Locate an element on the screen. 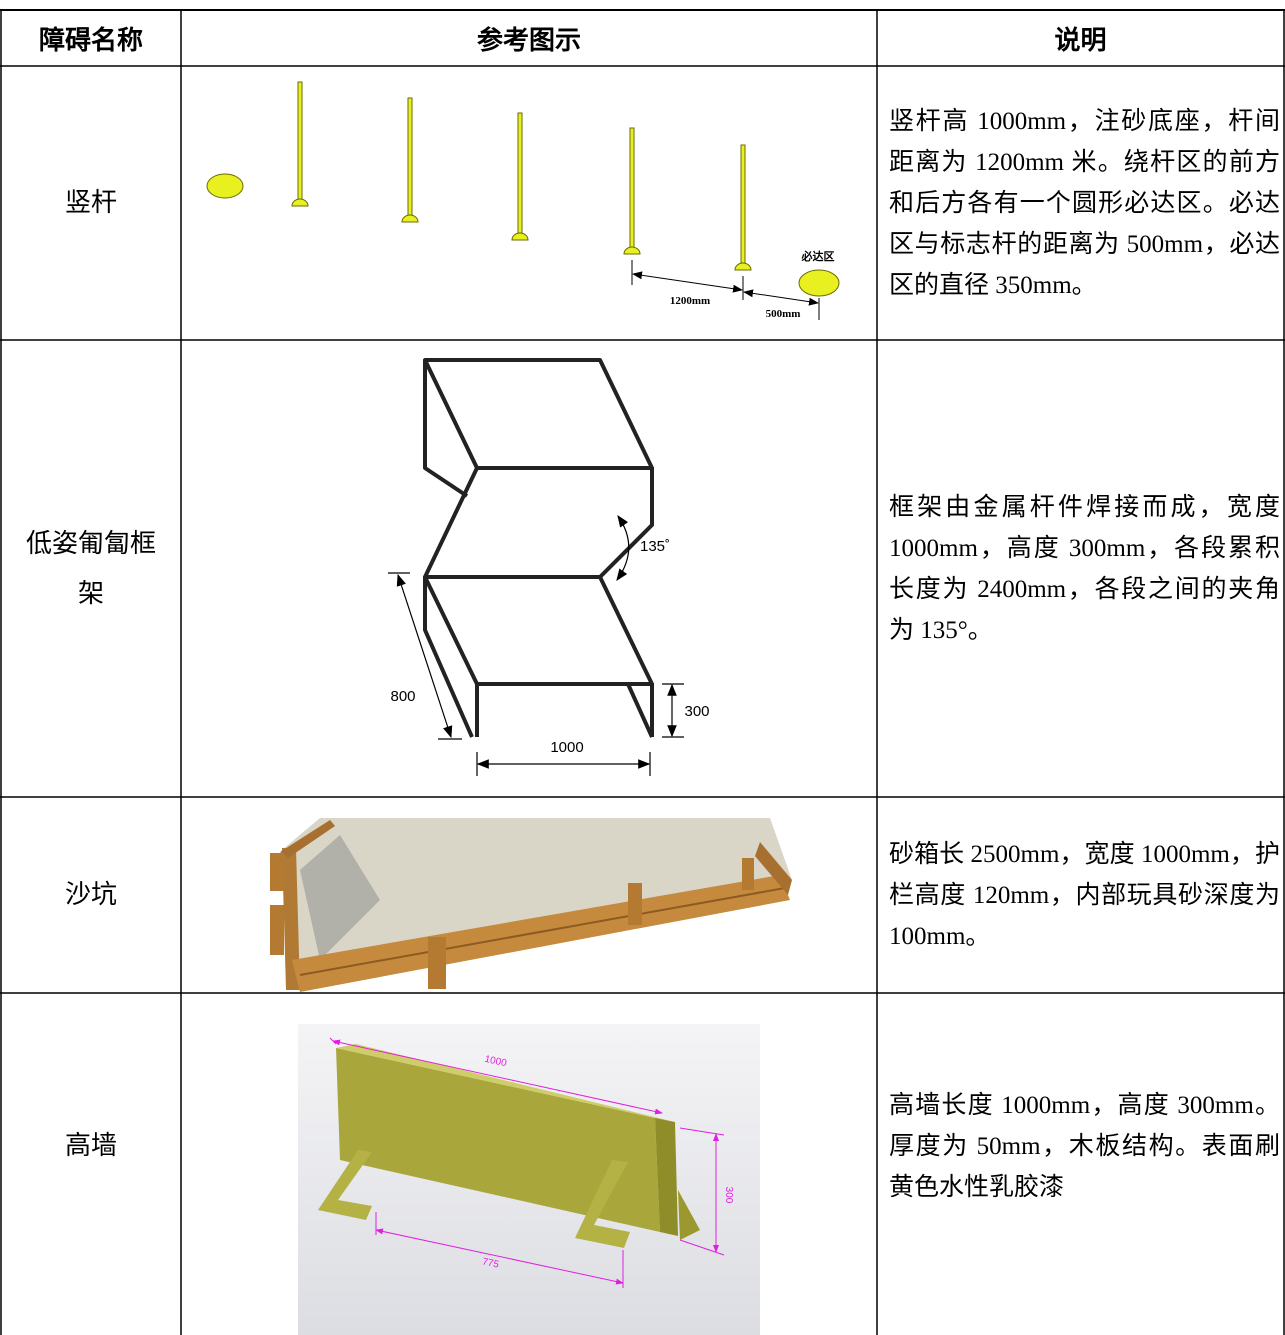  obstacle-name: 高墙 is located at coordinates (90, 1145).